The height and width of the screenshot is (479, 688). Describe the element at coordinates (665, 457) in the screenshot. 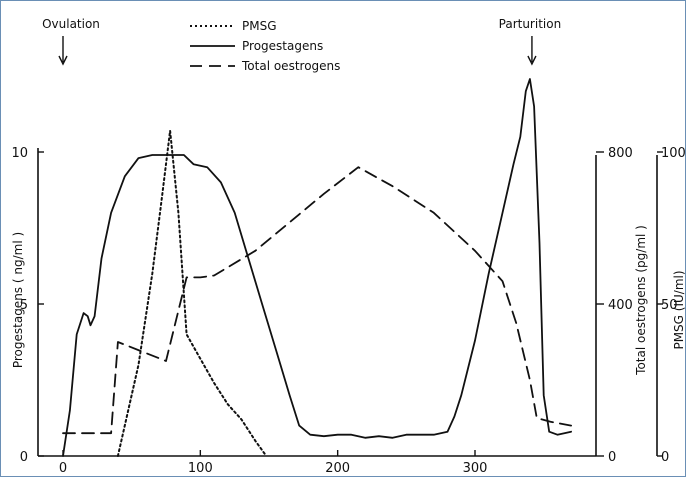

I see `pmsg-tick-label: 0` at that location.